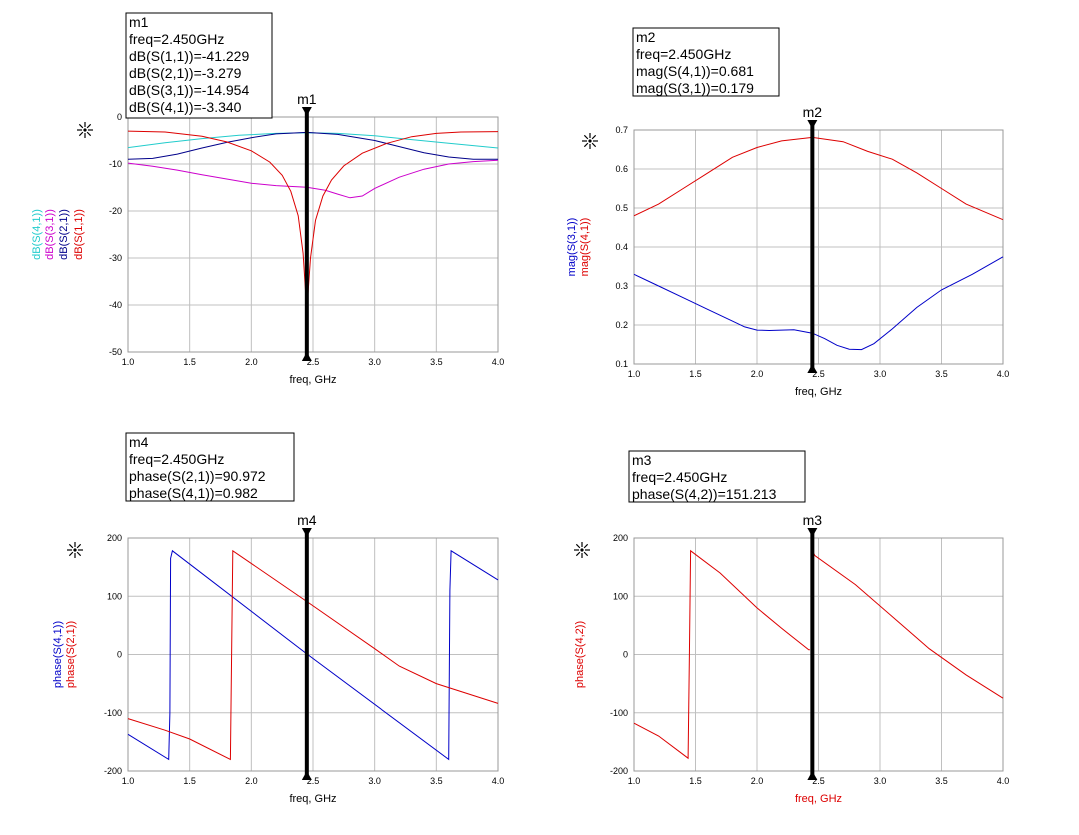 The width and height of the screenshot is (1079, 835). I want to click on y-axis-label: mag(S(4,1)), so click(585, 247).